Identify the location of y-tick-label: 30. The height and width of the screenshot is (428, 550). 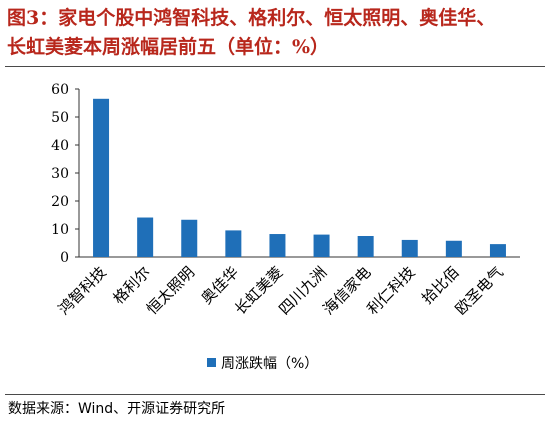
(60, 174).